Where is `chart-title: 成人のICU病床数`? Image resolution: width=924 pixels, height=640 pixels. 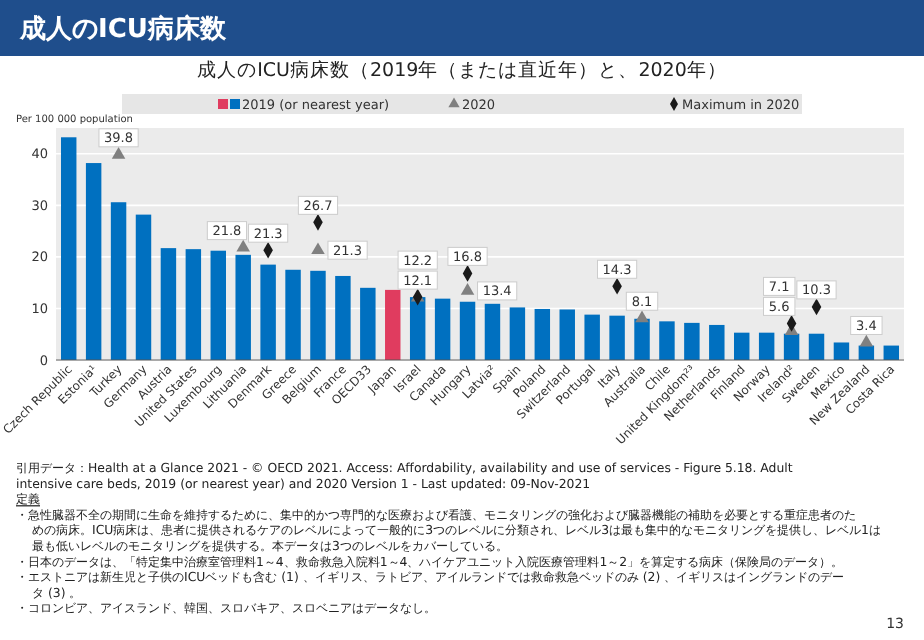
chart-title: 成人のICU病床数 is located at coordinates (123, 29).